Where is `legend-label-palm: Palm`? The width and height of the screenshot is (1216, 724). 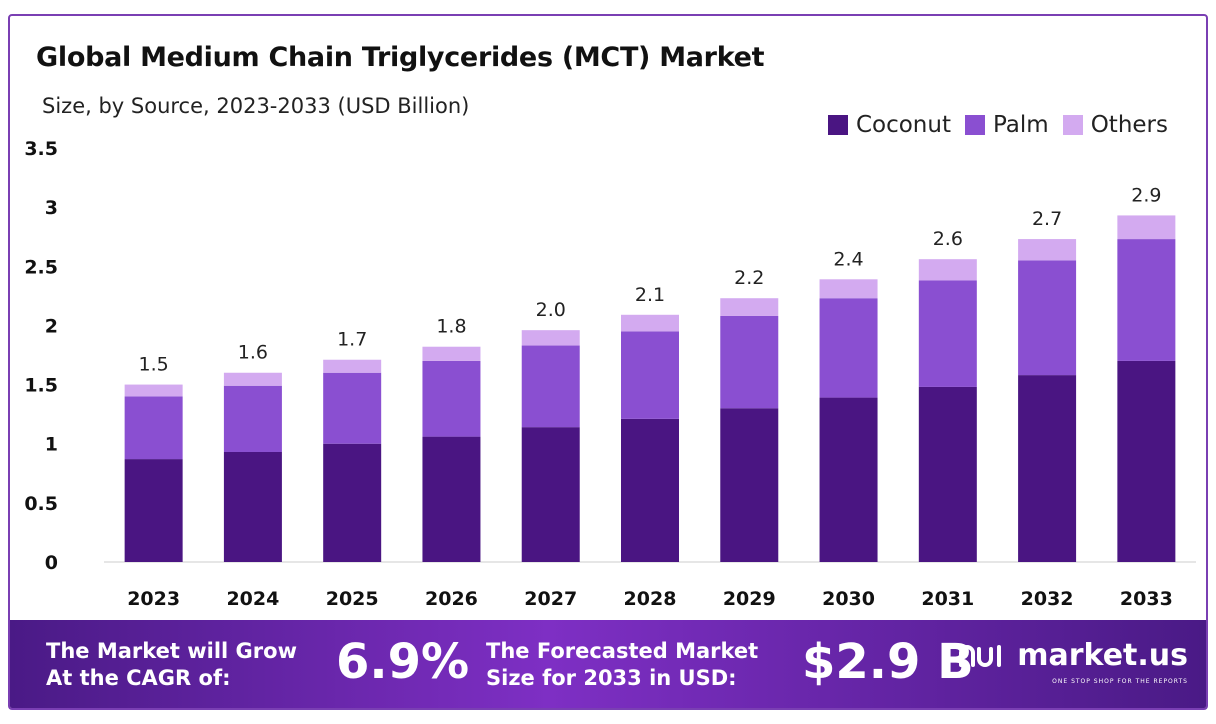 legend-label-palm: Palm is located at coordinates (1020, 125).